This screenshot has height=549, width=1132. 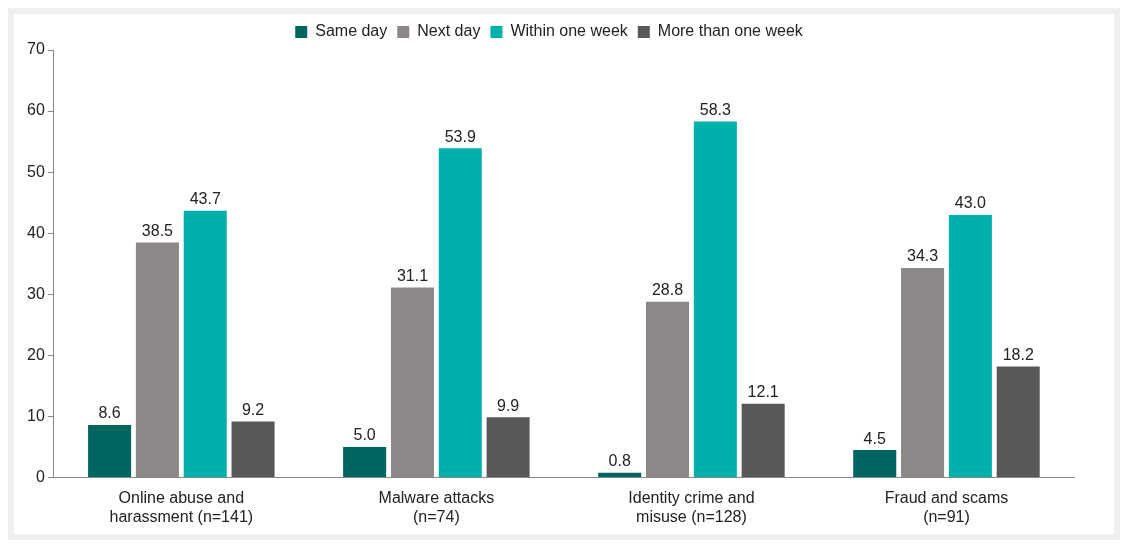 I want to click on y-tick-label: 0, so click(x=40, y=477).